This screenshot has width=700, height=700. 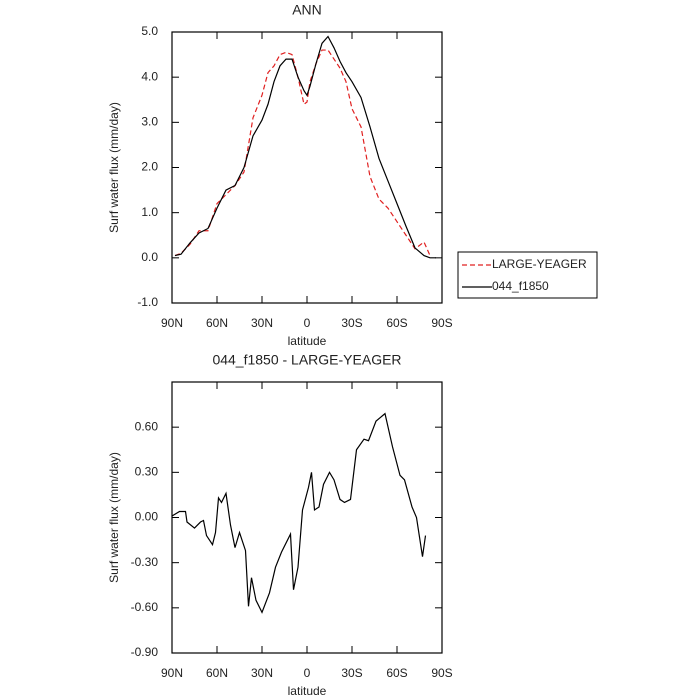 I want to click on y-tick-label: -0.90, so click(x=145, y=652).